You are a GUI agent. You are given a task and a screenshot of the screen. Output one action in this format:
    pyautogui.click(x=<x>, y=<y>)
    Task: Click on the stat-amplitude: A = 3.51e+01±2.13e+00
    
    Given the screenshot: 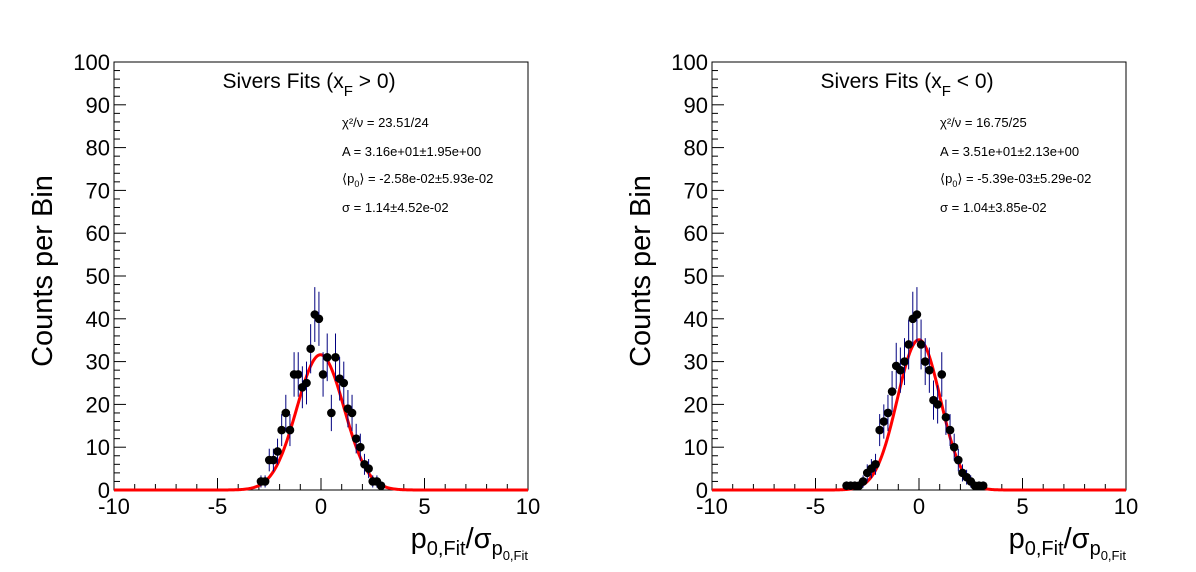 What is the action you would take?
    pyautogui.click(x=1009, y=151)
    